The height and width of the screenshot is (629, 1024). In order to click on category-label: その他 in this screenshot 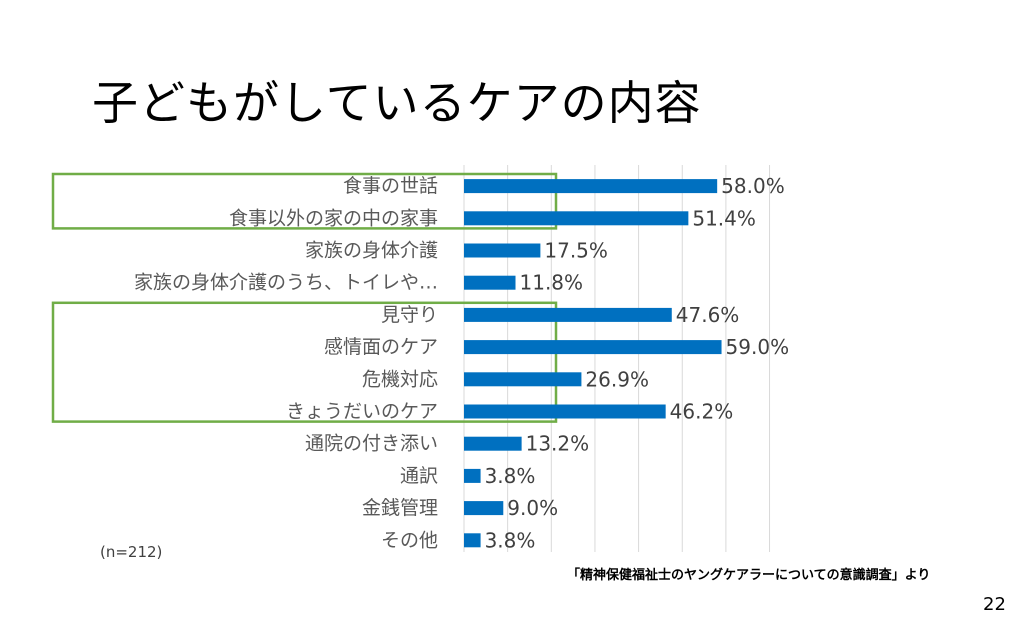, I will do `click(409, 540)`.